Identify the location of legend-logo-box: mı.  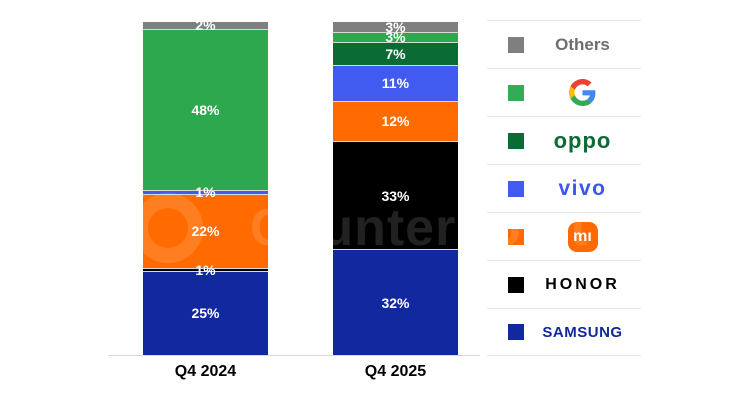
(582, 236).